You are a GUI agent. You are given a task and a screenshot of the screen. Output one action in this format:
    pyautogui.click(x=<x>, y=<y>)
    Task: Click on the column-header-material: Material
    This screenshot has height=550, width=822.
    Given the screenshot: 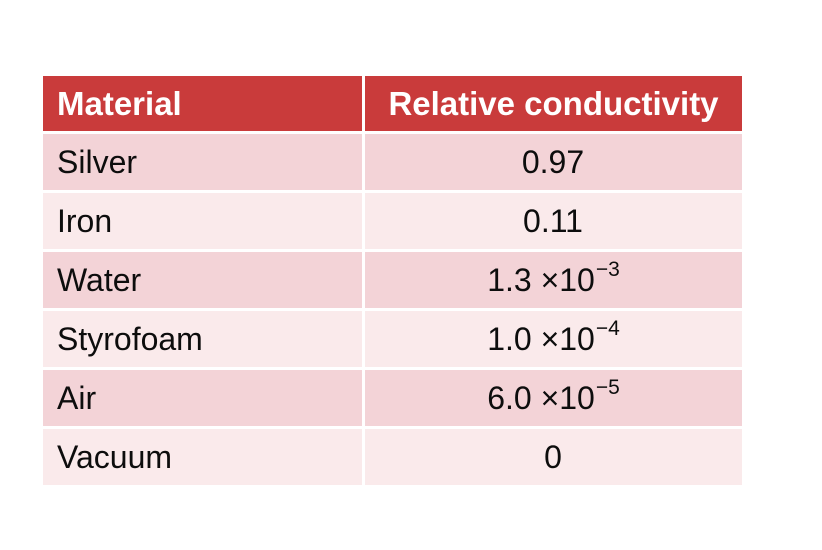 What is the action you would take?
    pyautogui.click(x=202, y=103)
    